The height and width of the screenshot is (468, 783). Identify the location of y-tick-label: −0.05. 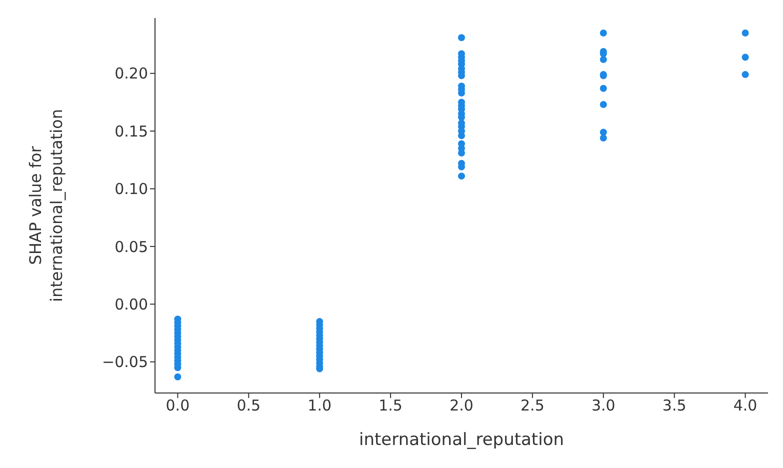
(125, 362).